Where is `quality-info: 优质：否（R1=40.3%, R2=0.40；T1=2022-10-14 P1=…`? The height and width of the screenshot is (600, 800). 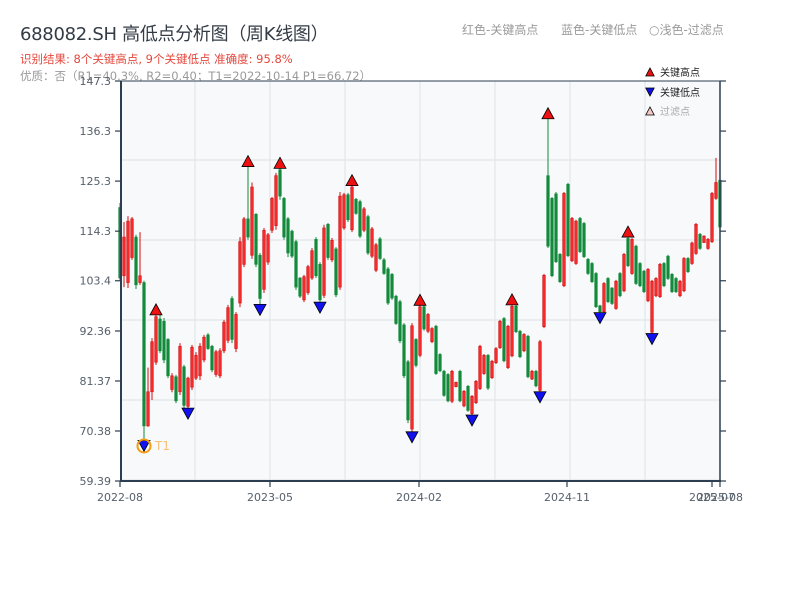
quality-info: 优质：否（R1=40.3%, R2=0.40；T1=2022-10-14 P1=… is located at coordinates (196, 76).